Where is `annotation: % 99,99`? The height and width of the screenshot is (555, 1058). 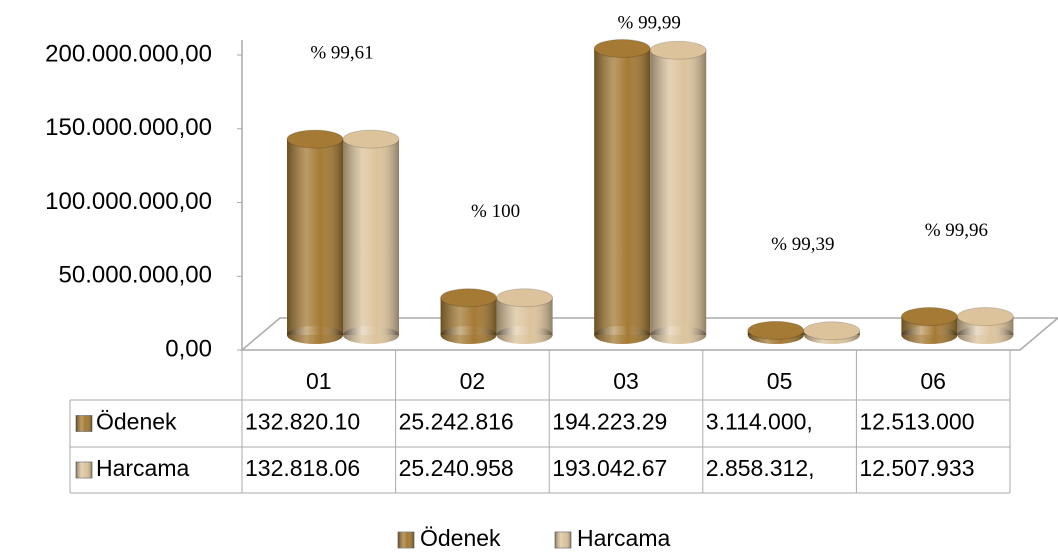 annotation: % 99,99 is located at coordinates (649, 22).